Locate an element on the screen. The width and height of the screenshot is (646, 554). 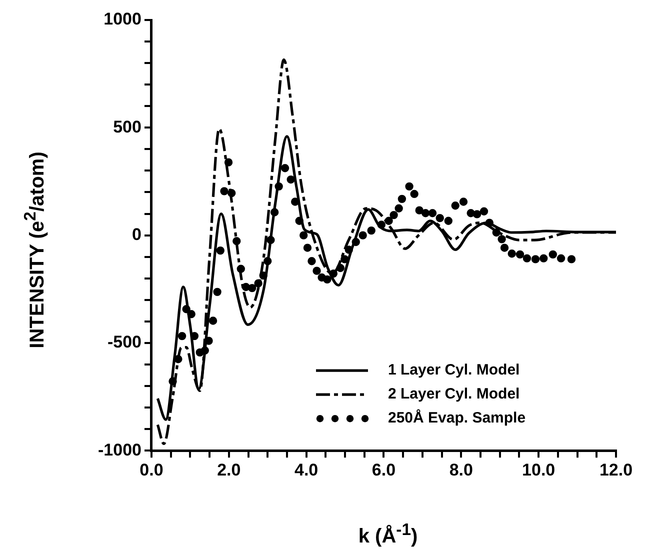
y-tick-label: 500 is located at coordinates (127, 126).